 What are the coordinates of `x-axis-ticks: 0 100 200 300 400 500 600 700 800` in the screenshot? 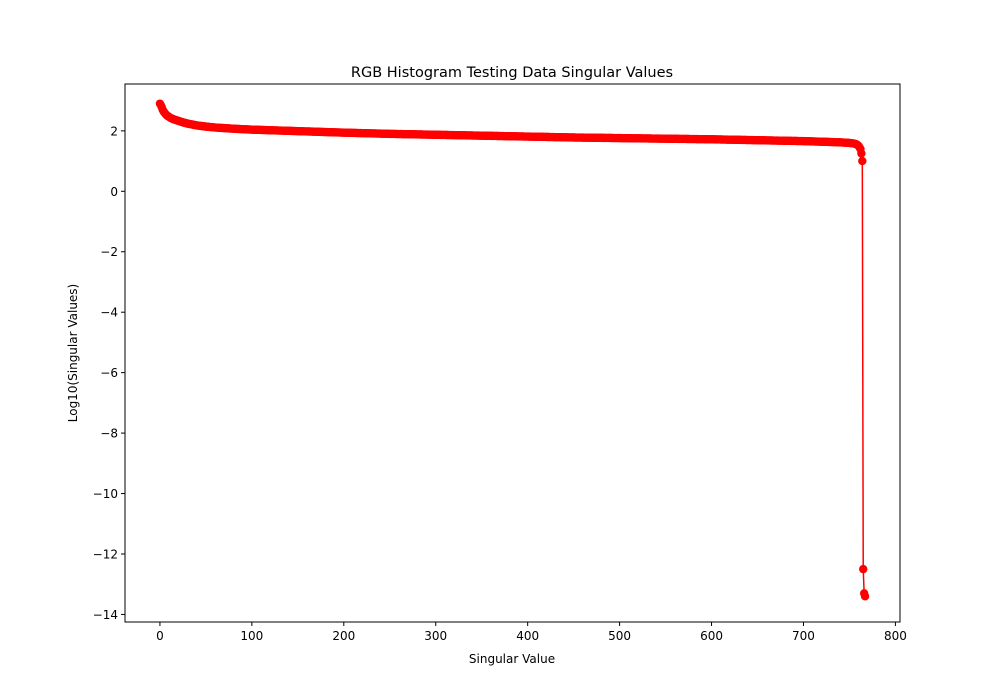 It's located at (531, 632).